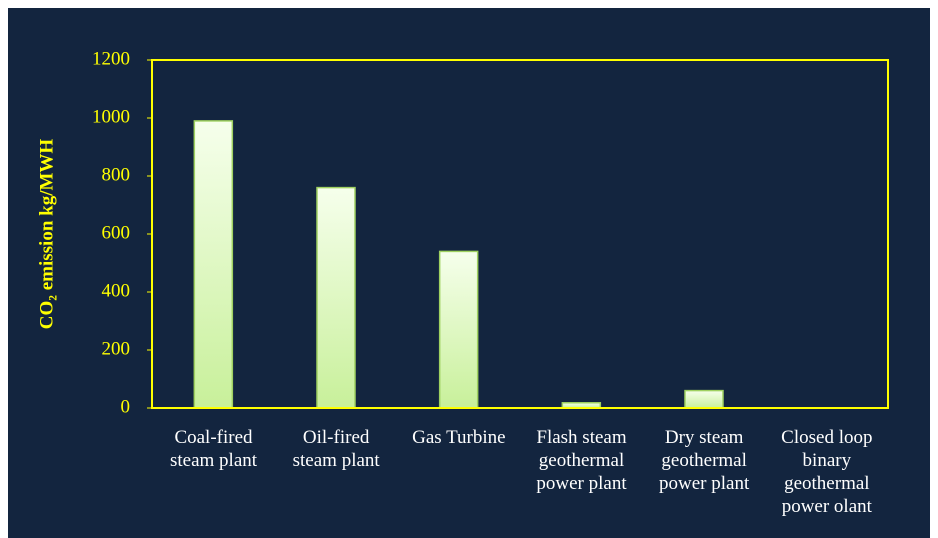 The image size is (938, 538). Describe the element at coordinates (46, 234) in the screenshot. I see `y-axis-label: CO₂ emission kg/MWH` at that location.